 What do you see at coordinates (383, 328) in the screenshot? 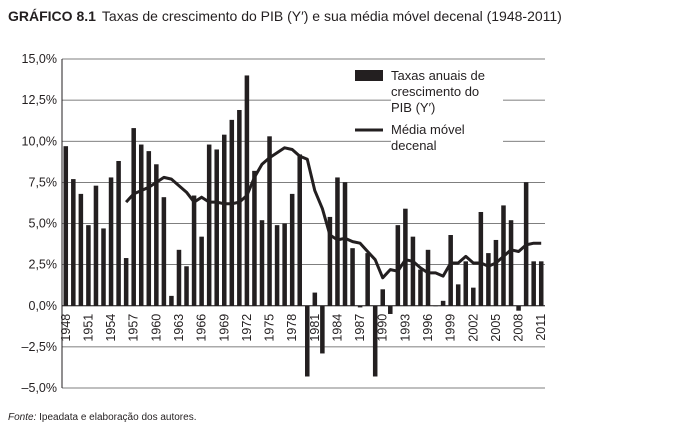
I see `x-tick-label: 1990` at bounding box center [383, 328].